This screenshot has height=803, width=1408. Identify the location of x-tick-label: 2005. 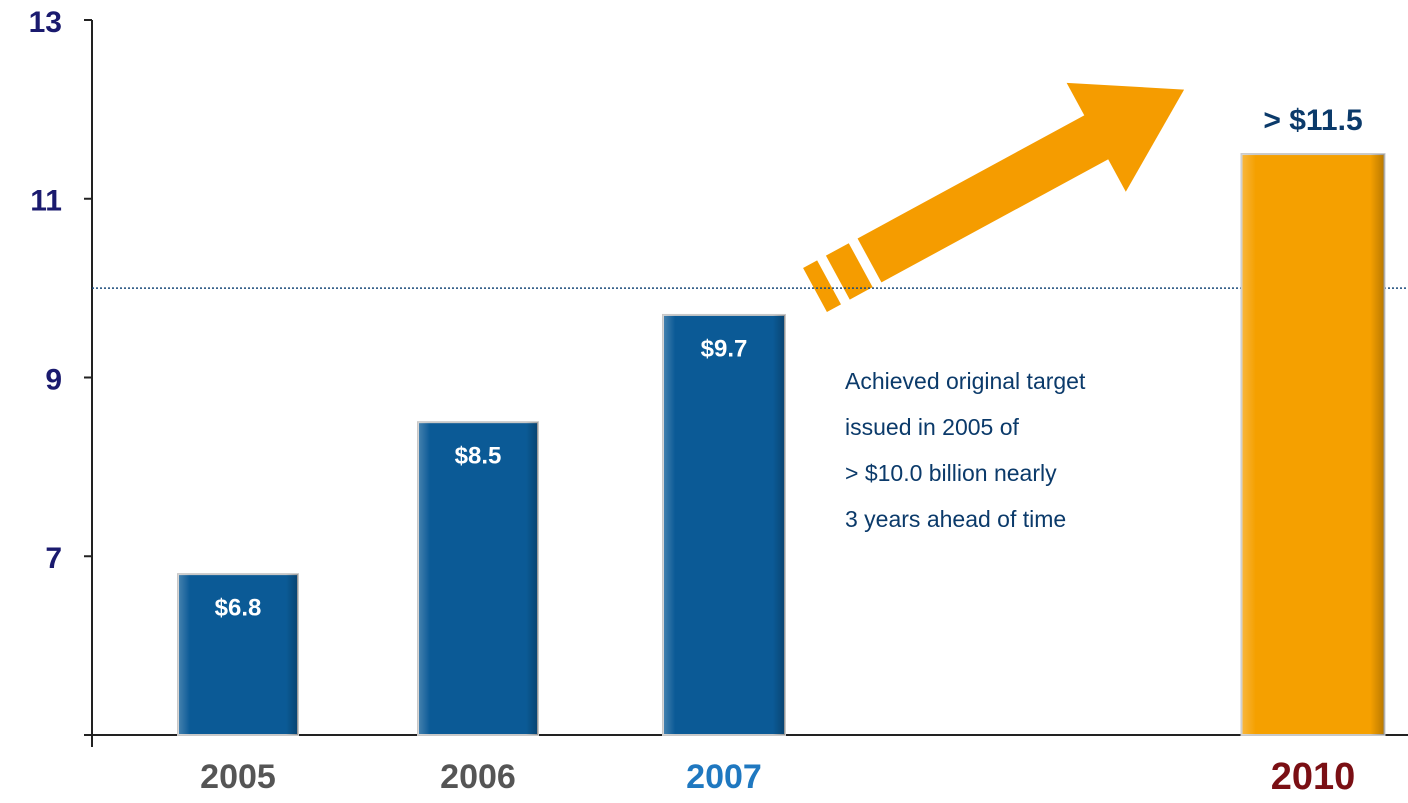
(238, 777).